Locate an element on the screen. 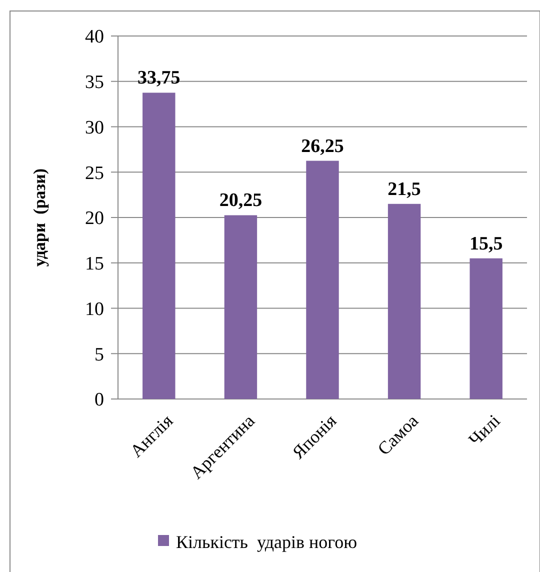  data-label: 20,25 is located at coordinates (240, 201).